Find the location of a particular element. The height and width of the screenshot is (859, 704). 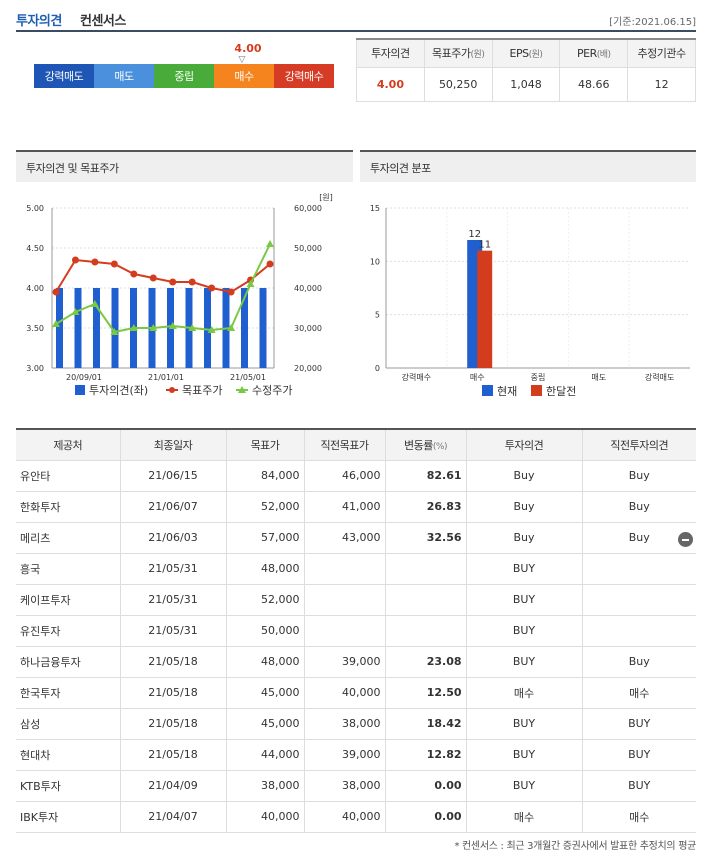

table-row: 현대차 21/05/18 44,000 39,000 12.82 BUY BUY is located at coordinates (356, 755).